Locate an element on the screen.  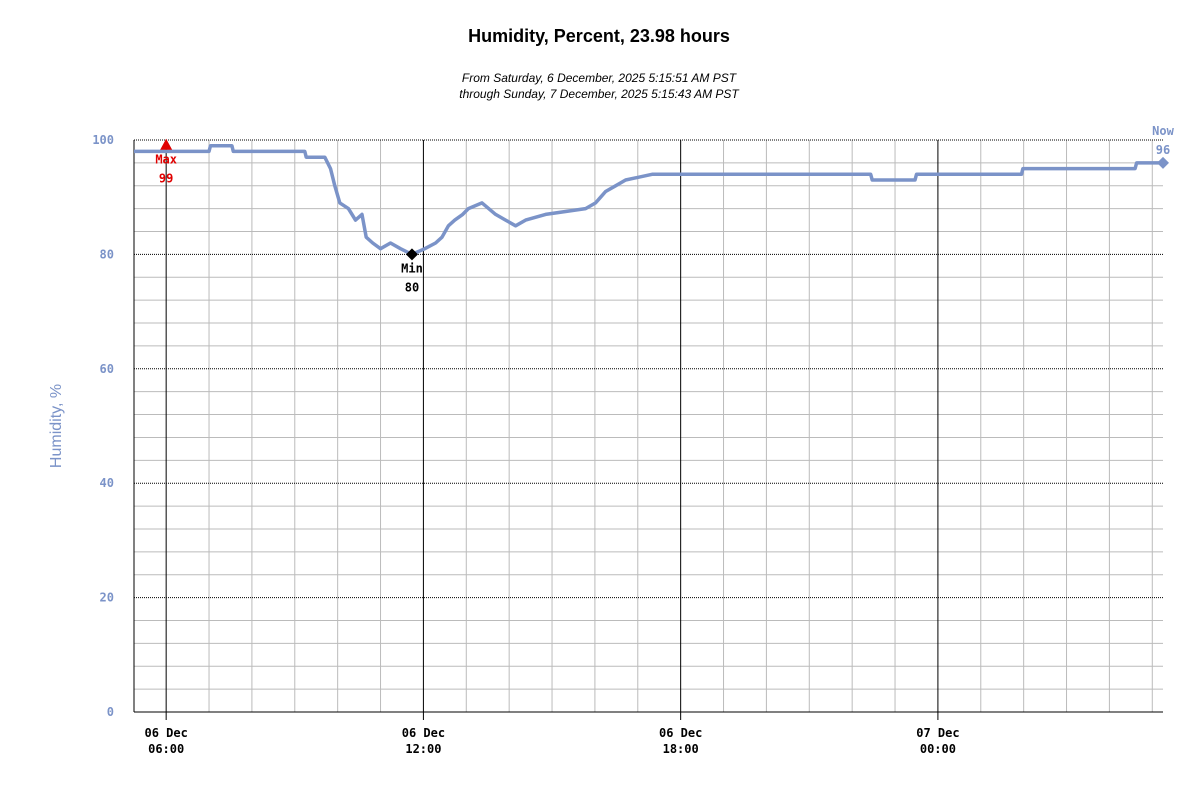
annotation-label: Max is located at coordinates (166, 160).